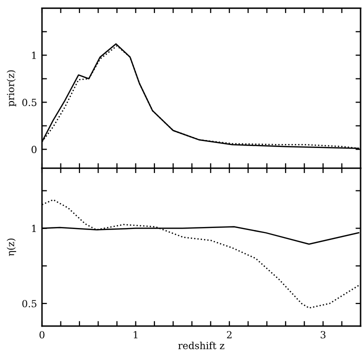  What do you see at coordinates (42, 334) in the screenshot?
I see `x-tick-label: 0` at bounding box center [42, 334].